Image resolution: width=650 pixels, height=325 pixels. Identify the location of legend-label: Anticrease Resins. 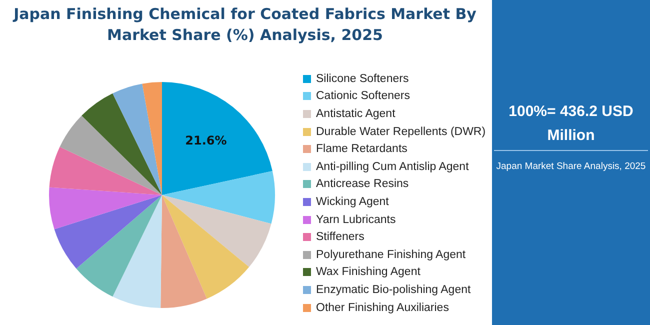
(362, 184).